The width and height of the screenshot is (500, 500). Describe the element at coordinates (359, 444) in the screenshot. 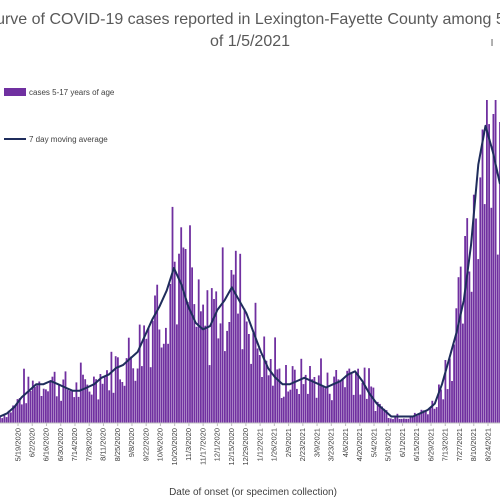

I see `x-tick-label: 4/20/2021` at that location.